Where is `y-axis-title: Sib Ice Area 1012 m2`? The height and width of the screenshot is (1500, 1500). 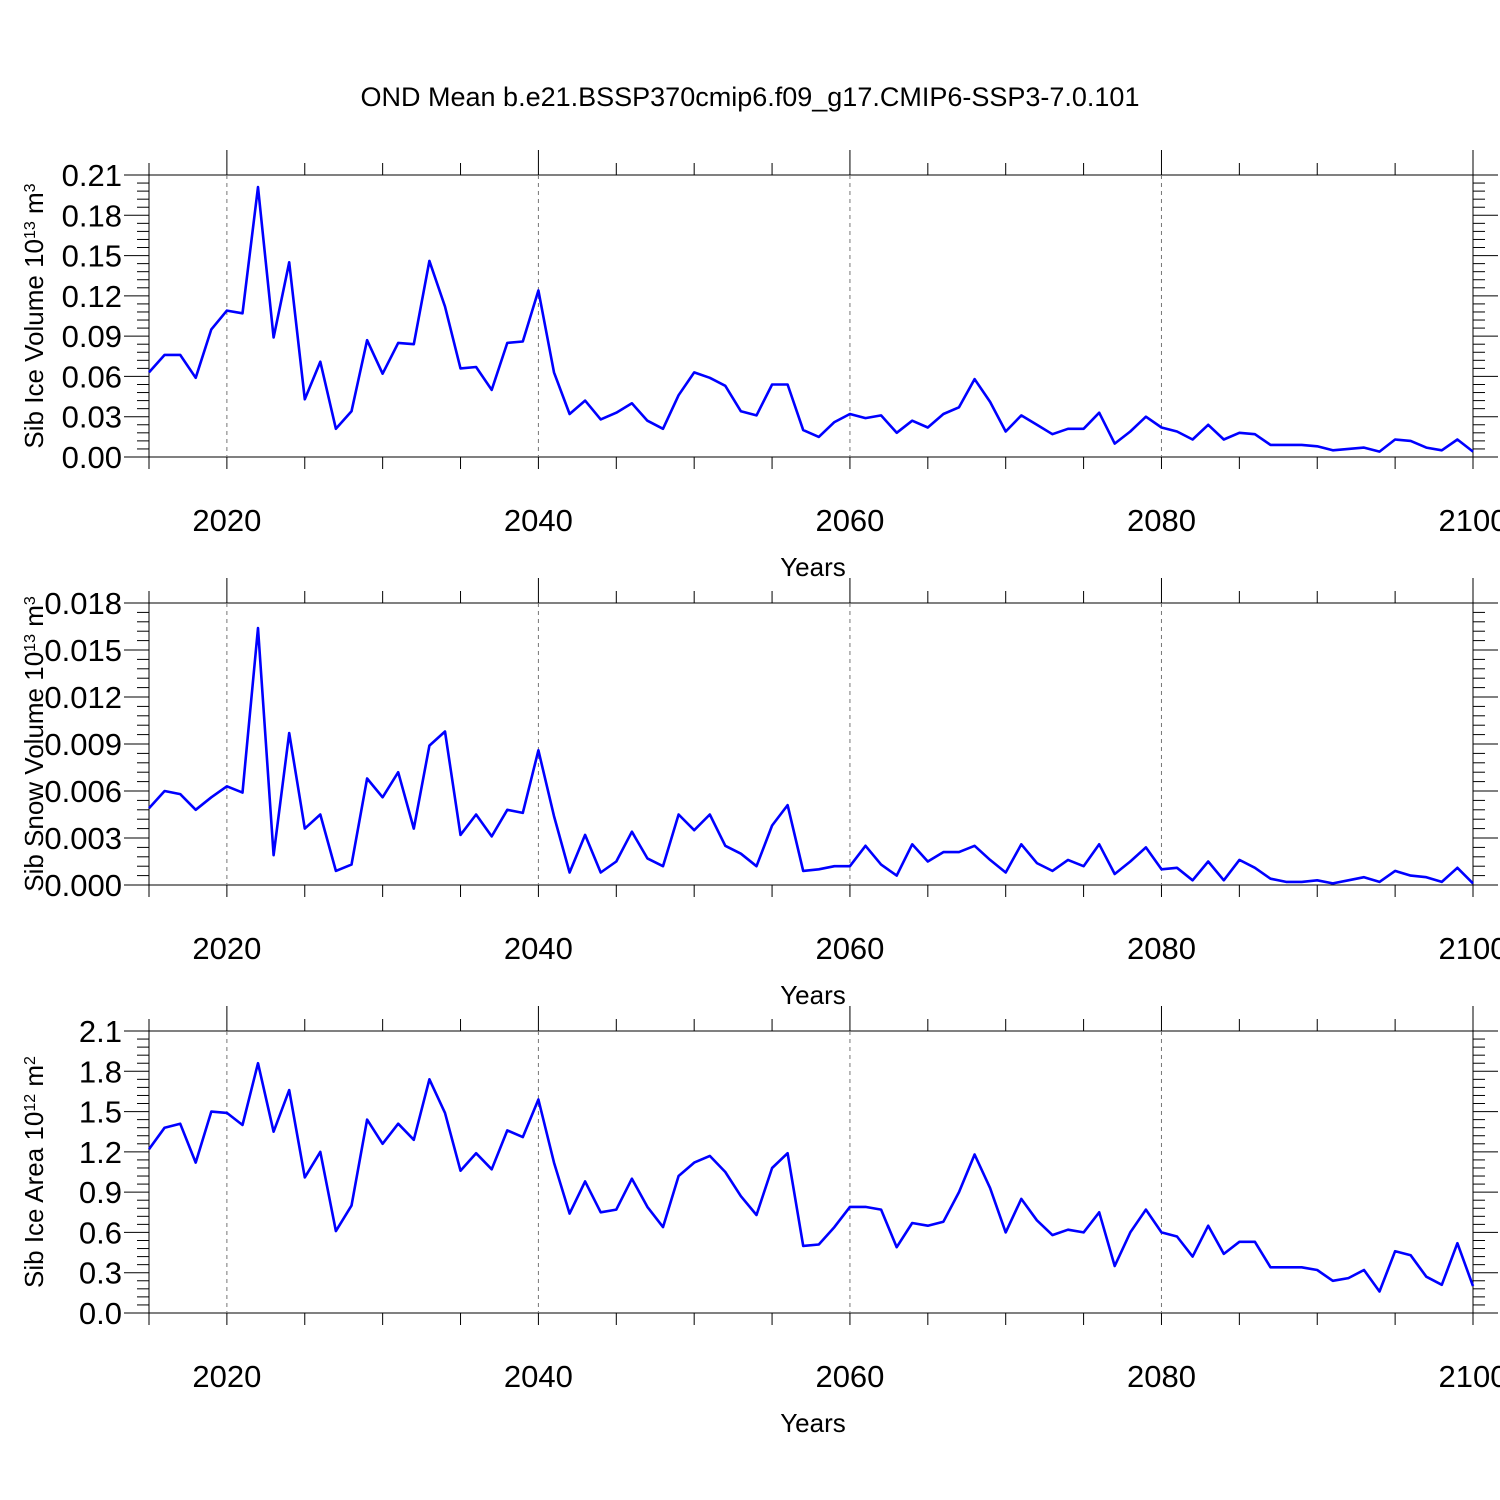
y-axis-title: Sib Ice Area 1012 m2 is located at coordinates (34, 1172).